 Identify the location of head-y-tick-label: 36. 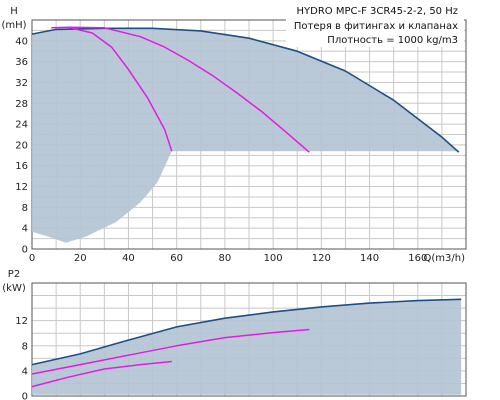
(21, 62).